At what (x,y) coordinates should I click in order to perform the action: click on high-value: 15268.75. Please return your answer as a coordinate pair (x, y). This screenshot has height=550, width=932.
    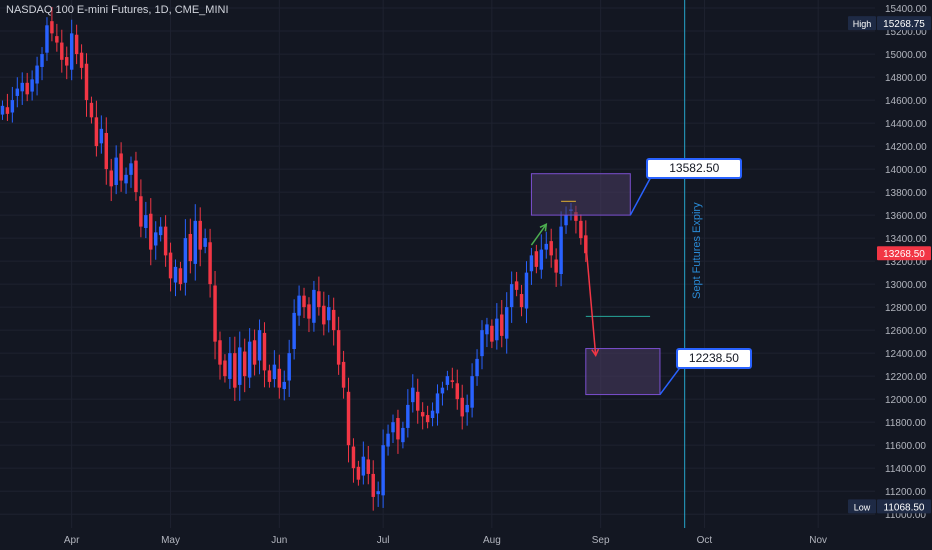
    Looking at the image, I should click on (904, 24).